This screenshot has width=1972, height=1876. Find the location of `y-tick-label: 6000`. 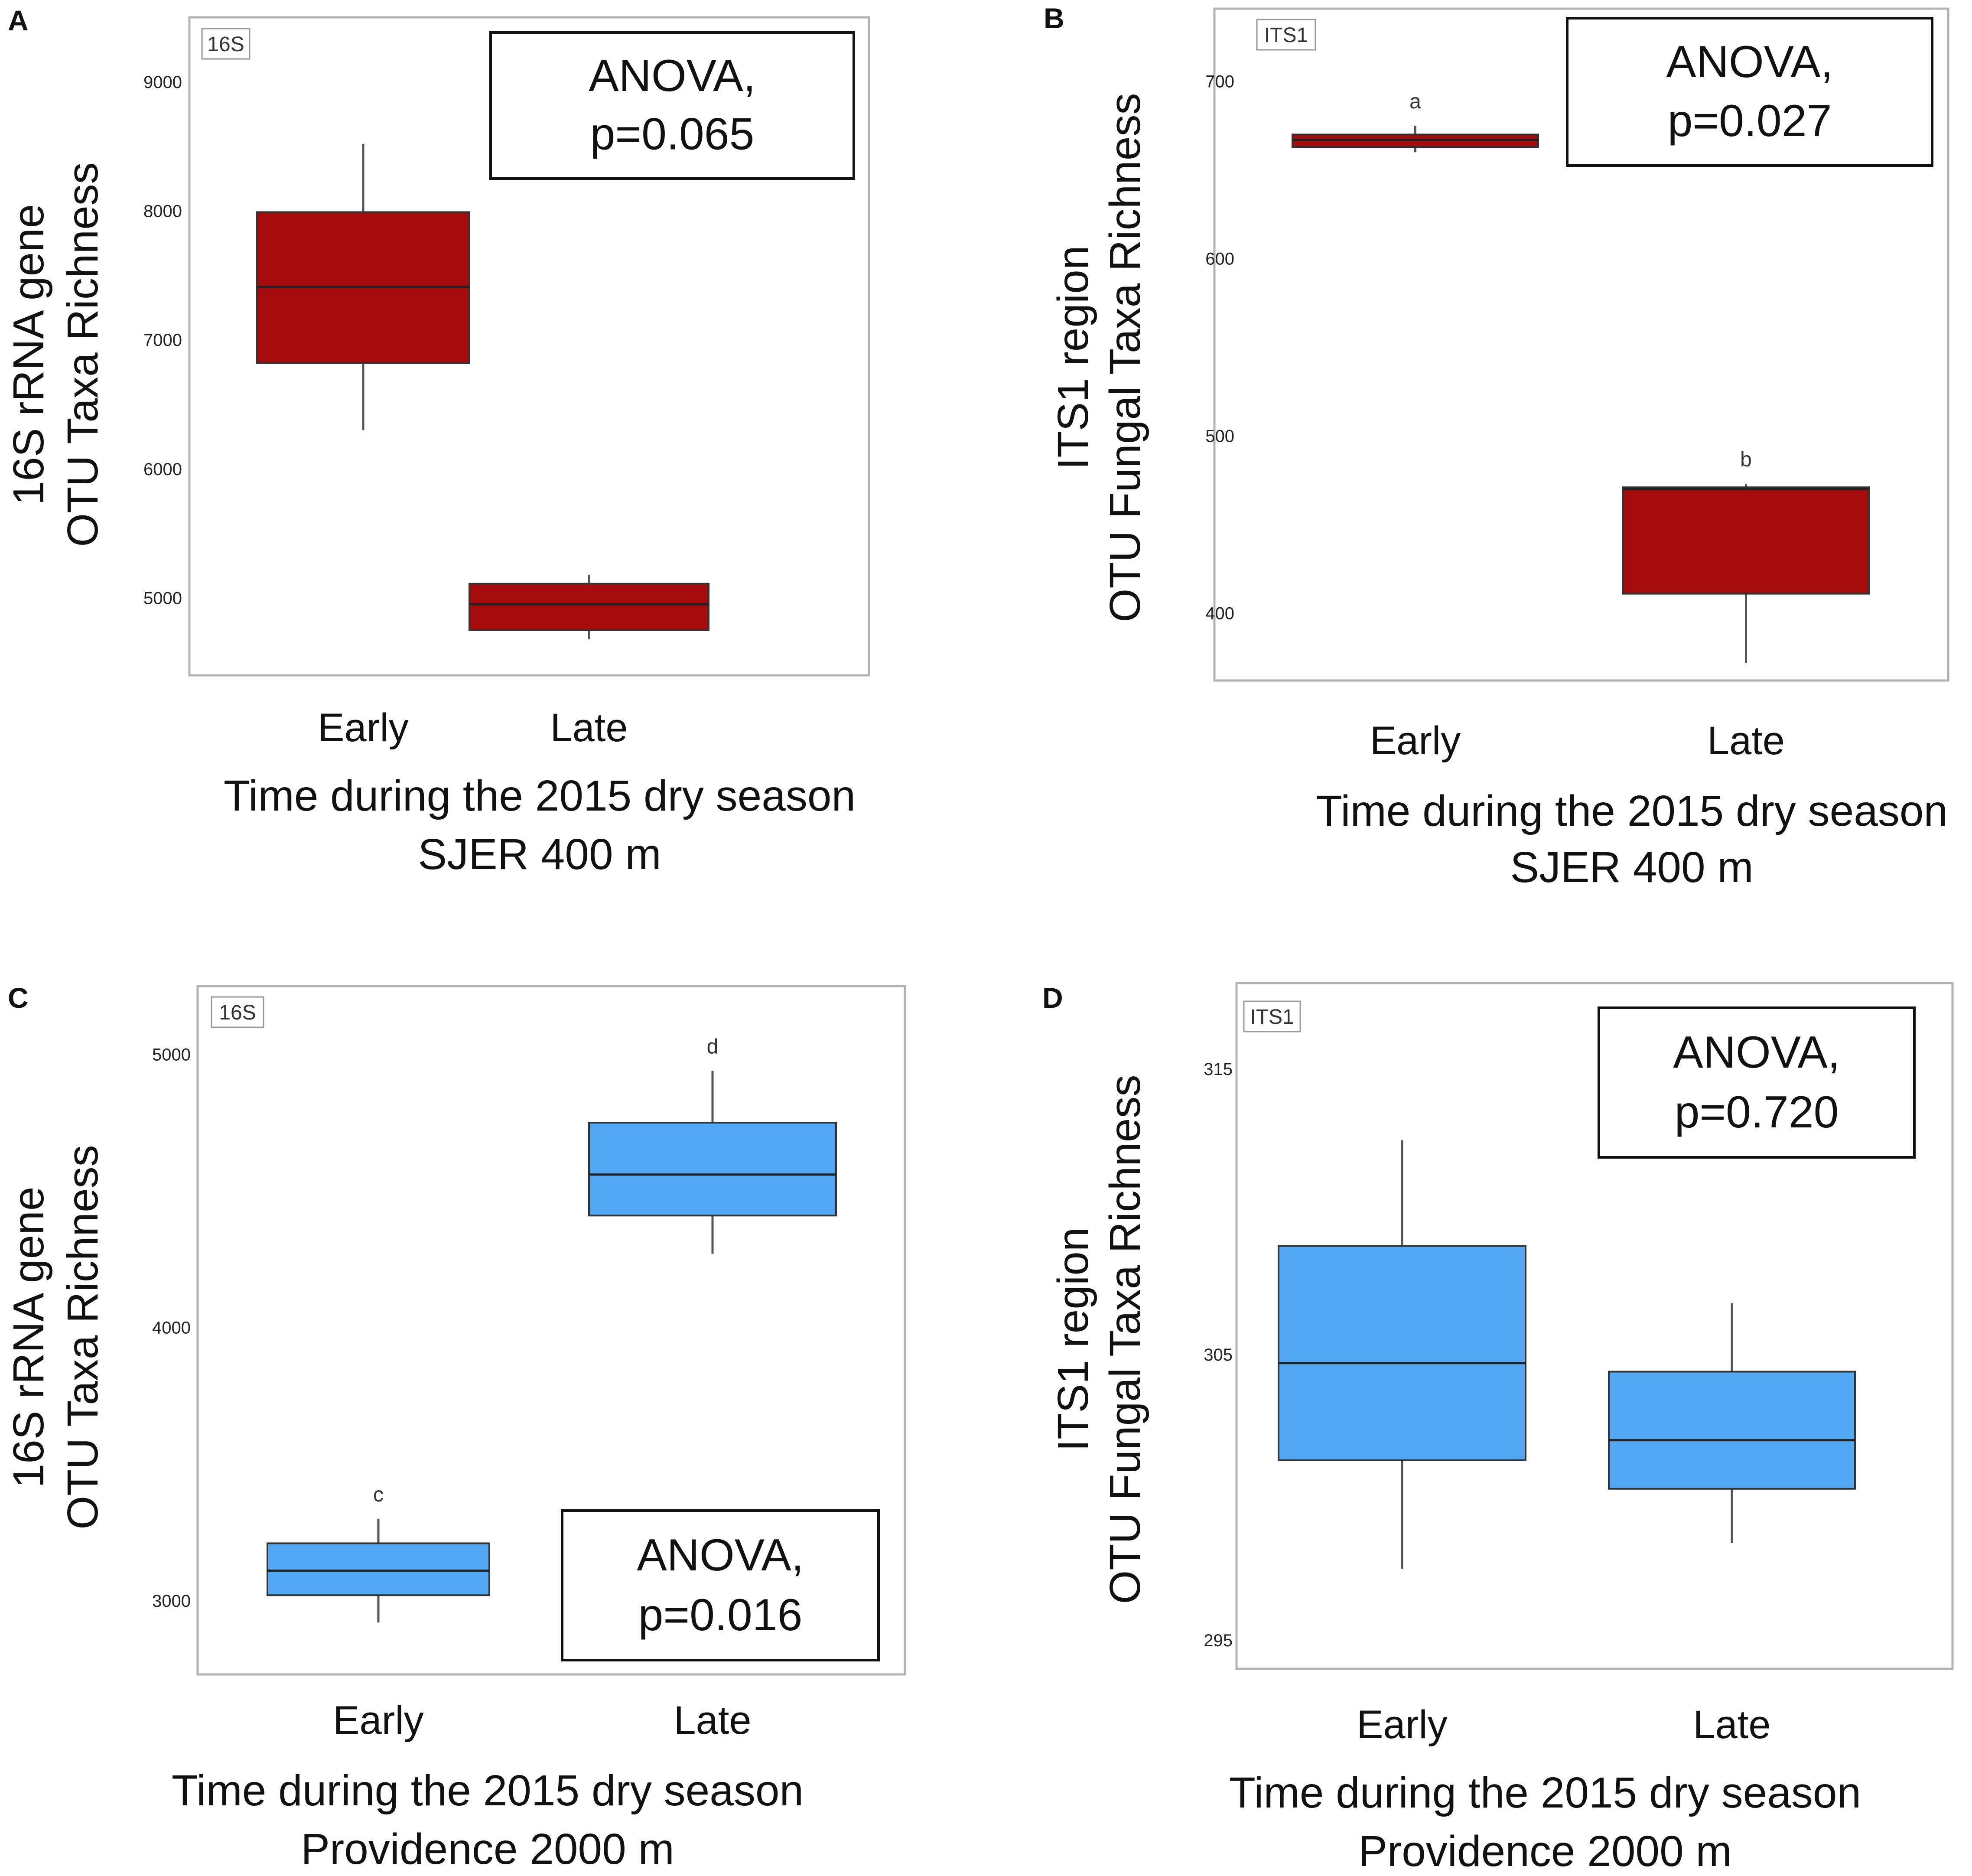

y-tick-label: 6000 is located at coordinates (163, 470).